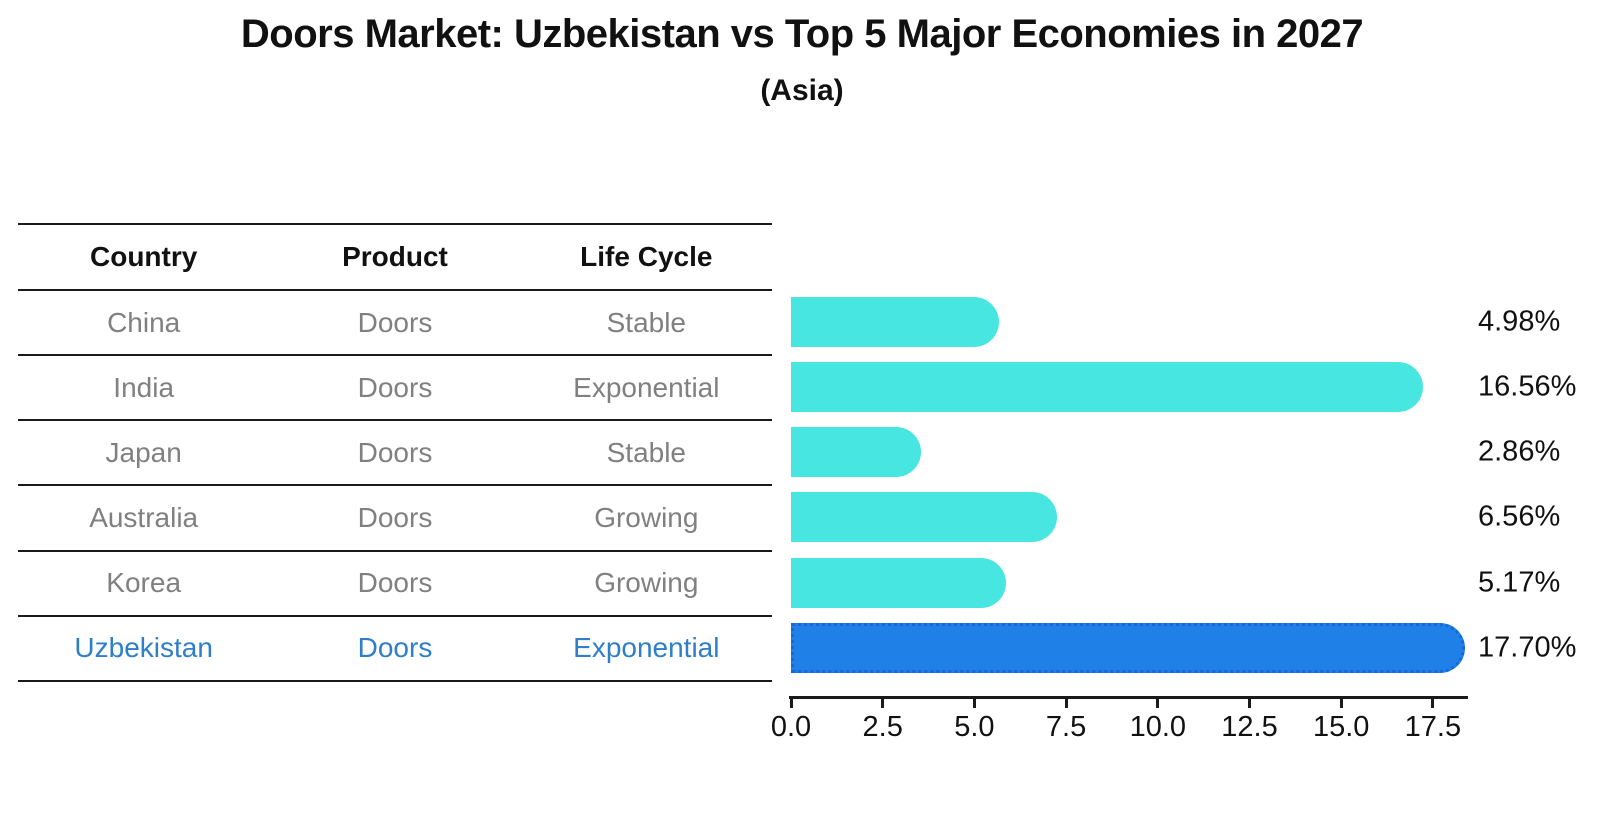 This screenshot has width=1604, height=823. Describe the element at coordinates (143, 648) in the screenshot. I see `table-cell-country: Uzbekistan` at that location.